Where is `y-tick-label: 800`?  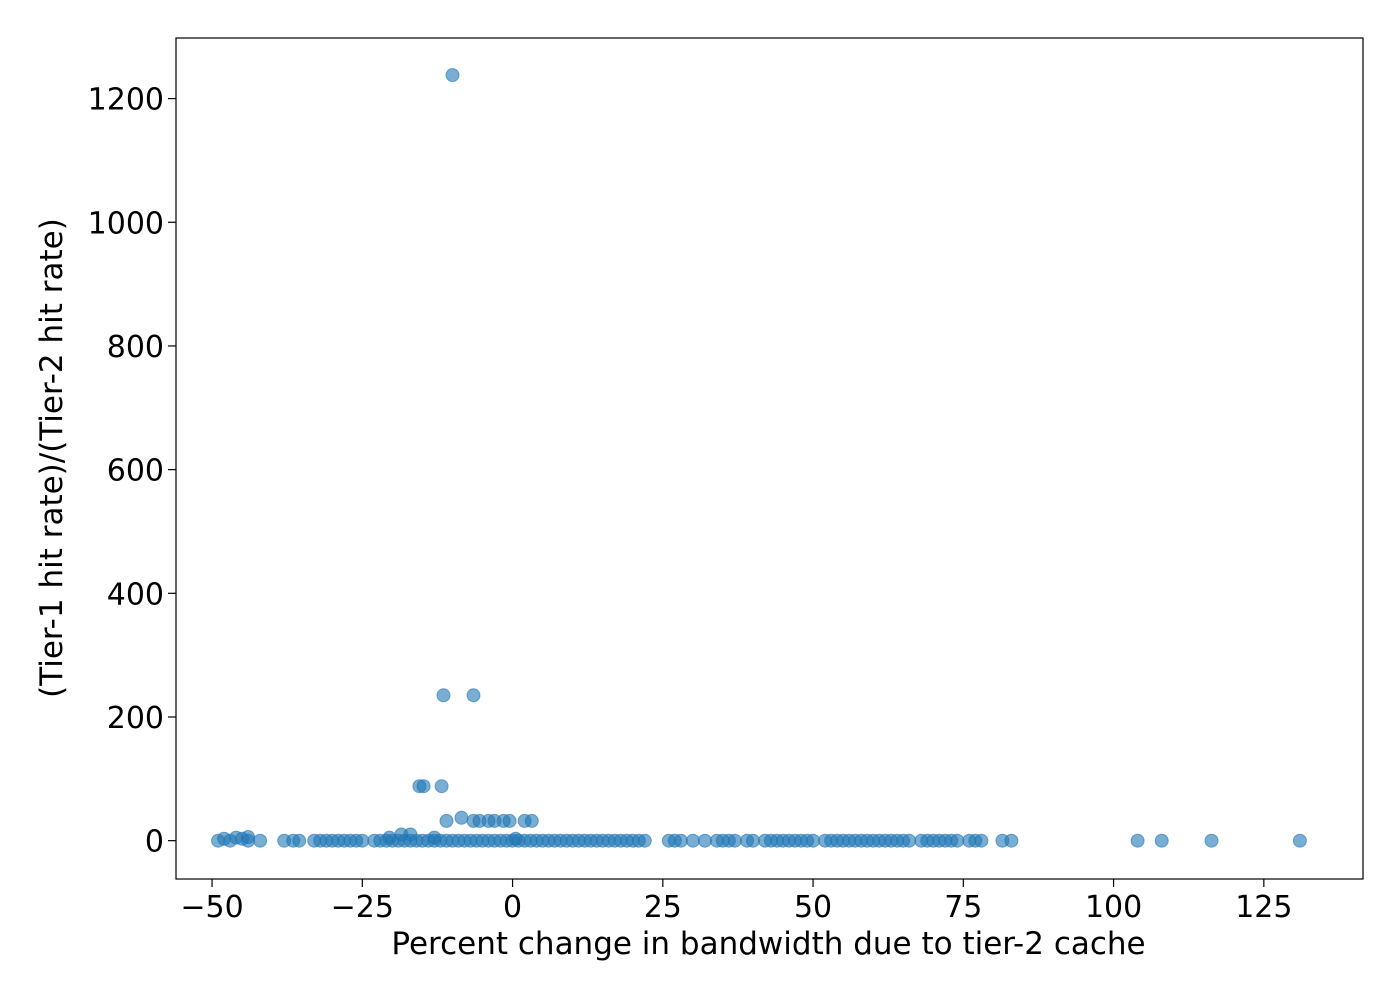 y-tick-label: 800 is located at coordinates (135, 347).